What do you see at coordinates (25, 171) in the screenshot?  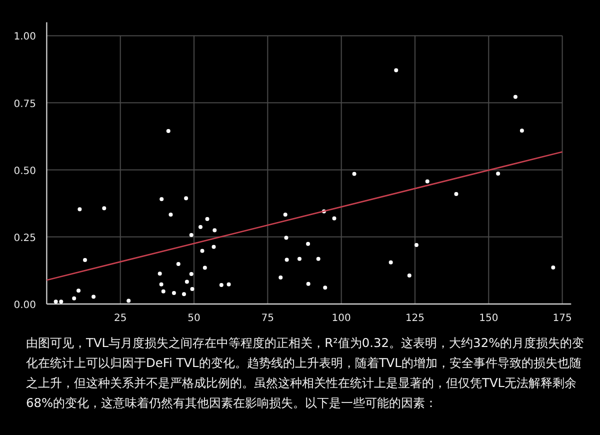 I see `y-tick-label: 0.50` at bounding box center [25, 171].